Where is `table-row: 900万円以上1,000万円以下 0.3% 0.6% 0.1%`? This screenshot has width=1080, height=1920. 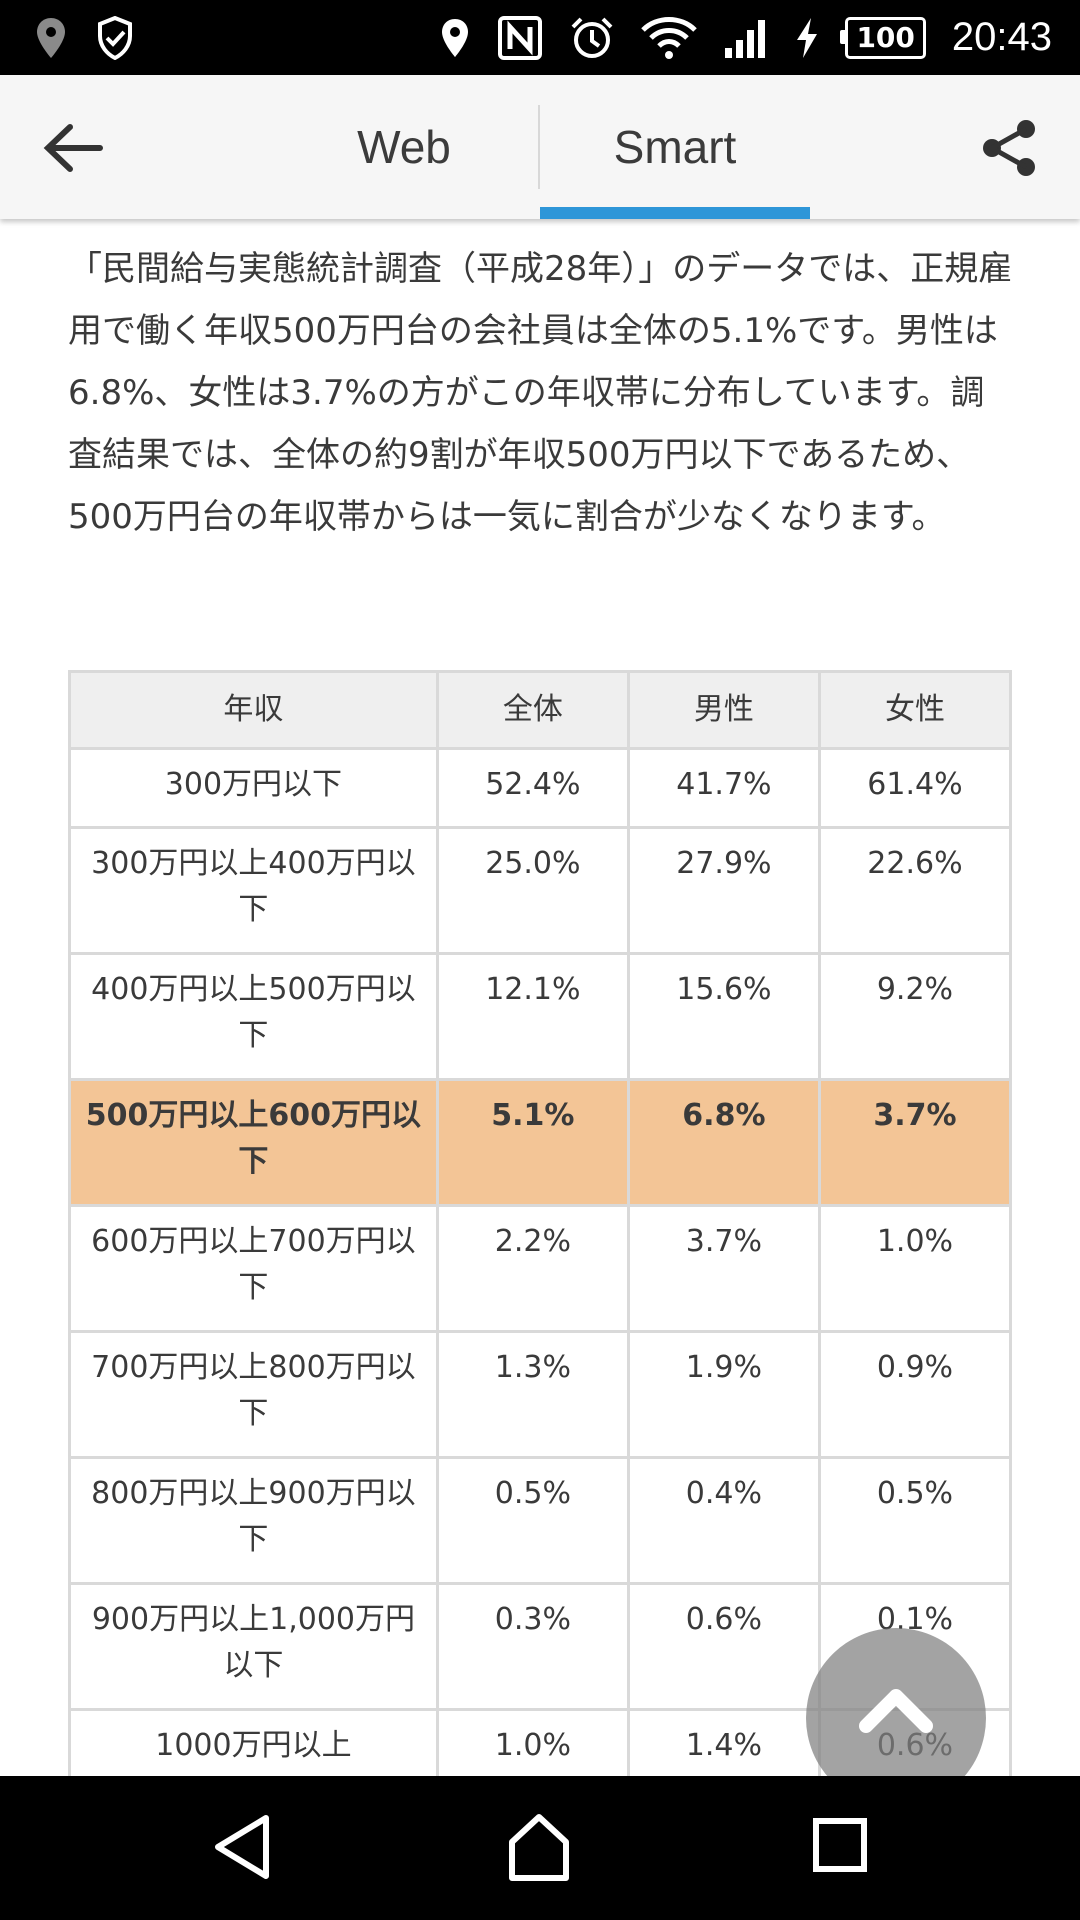
table-row: 900万円以上1,000万円以下 0.3% 0.6% 0.1% is located at coordinates (540, 1646).